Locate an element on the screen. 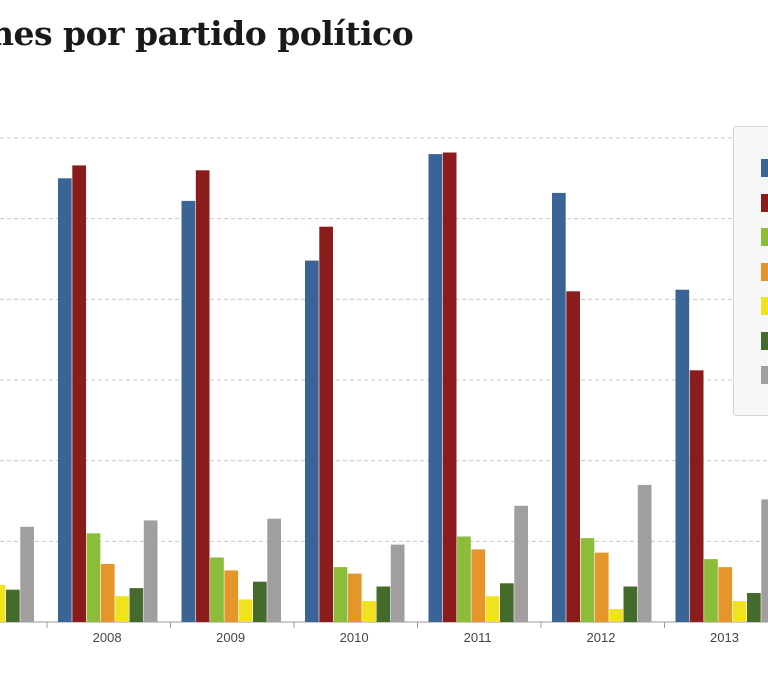 This screenshot has width=768, height=686. x-tick-label-2008: 2008 is located at coordinates (107, 637).